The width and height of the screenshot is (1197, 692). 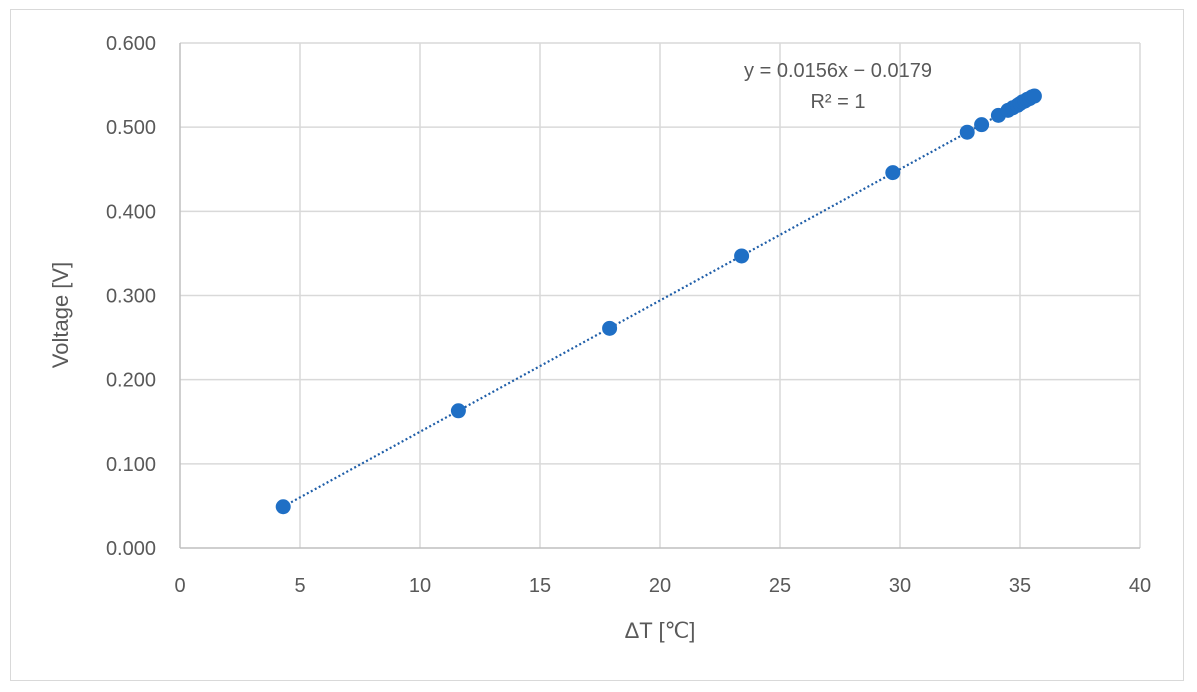 I want to click on x-tick-labels: 0 5 10 15 20 25 30 35 40, so click(x=662, y=586).